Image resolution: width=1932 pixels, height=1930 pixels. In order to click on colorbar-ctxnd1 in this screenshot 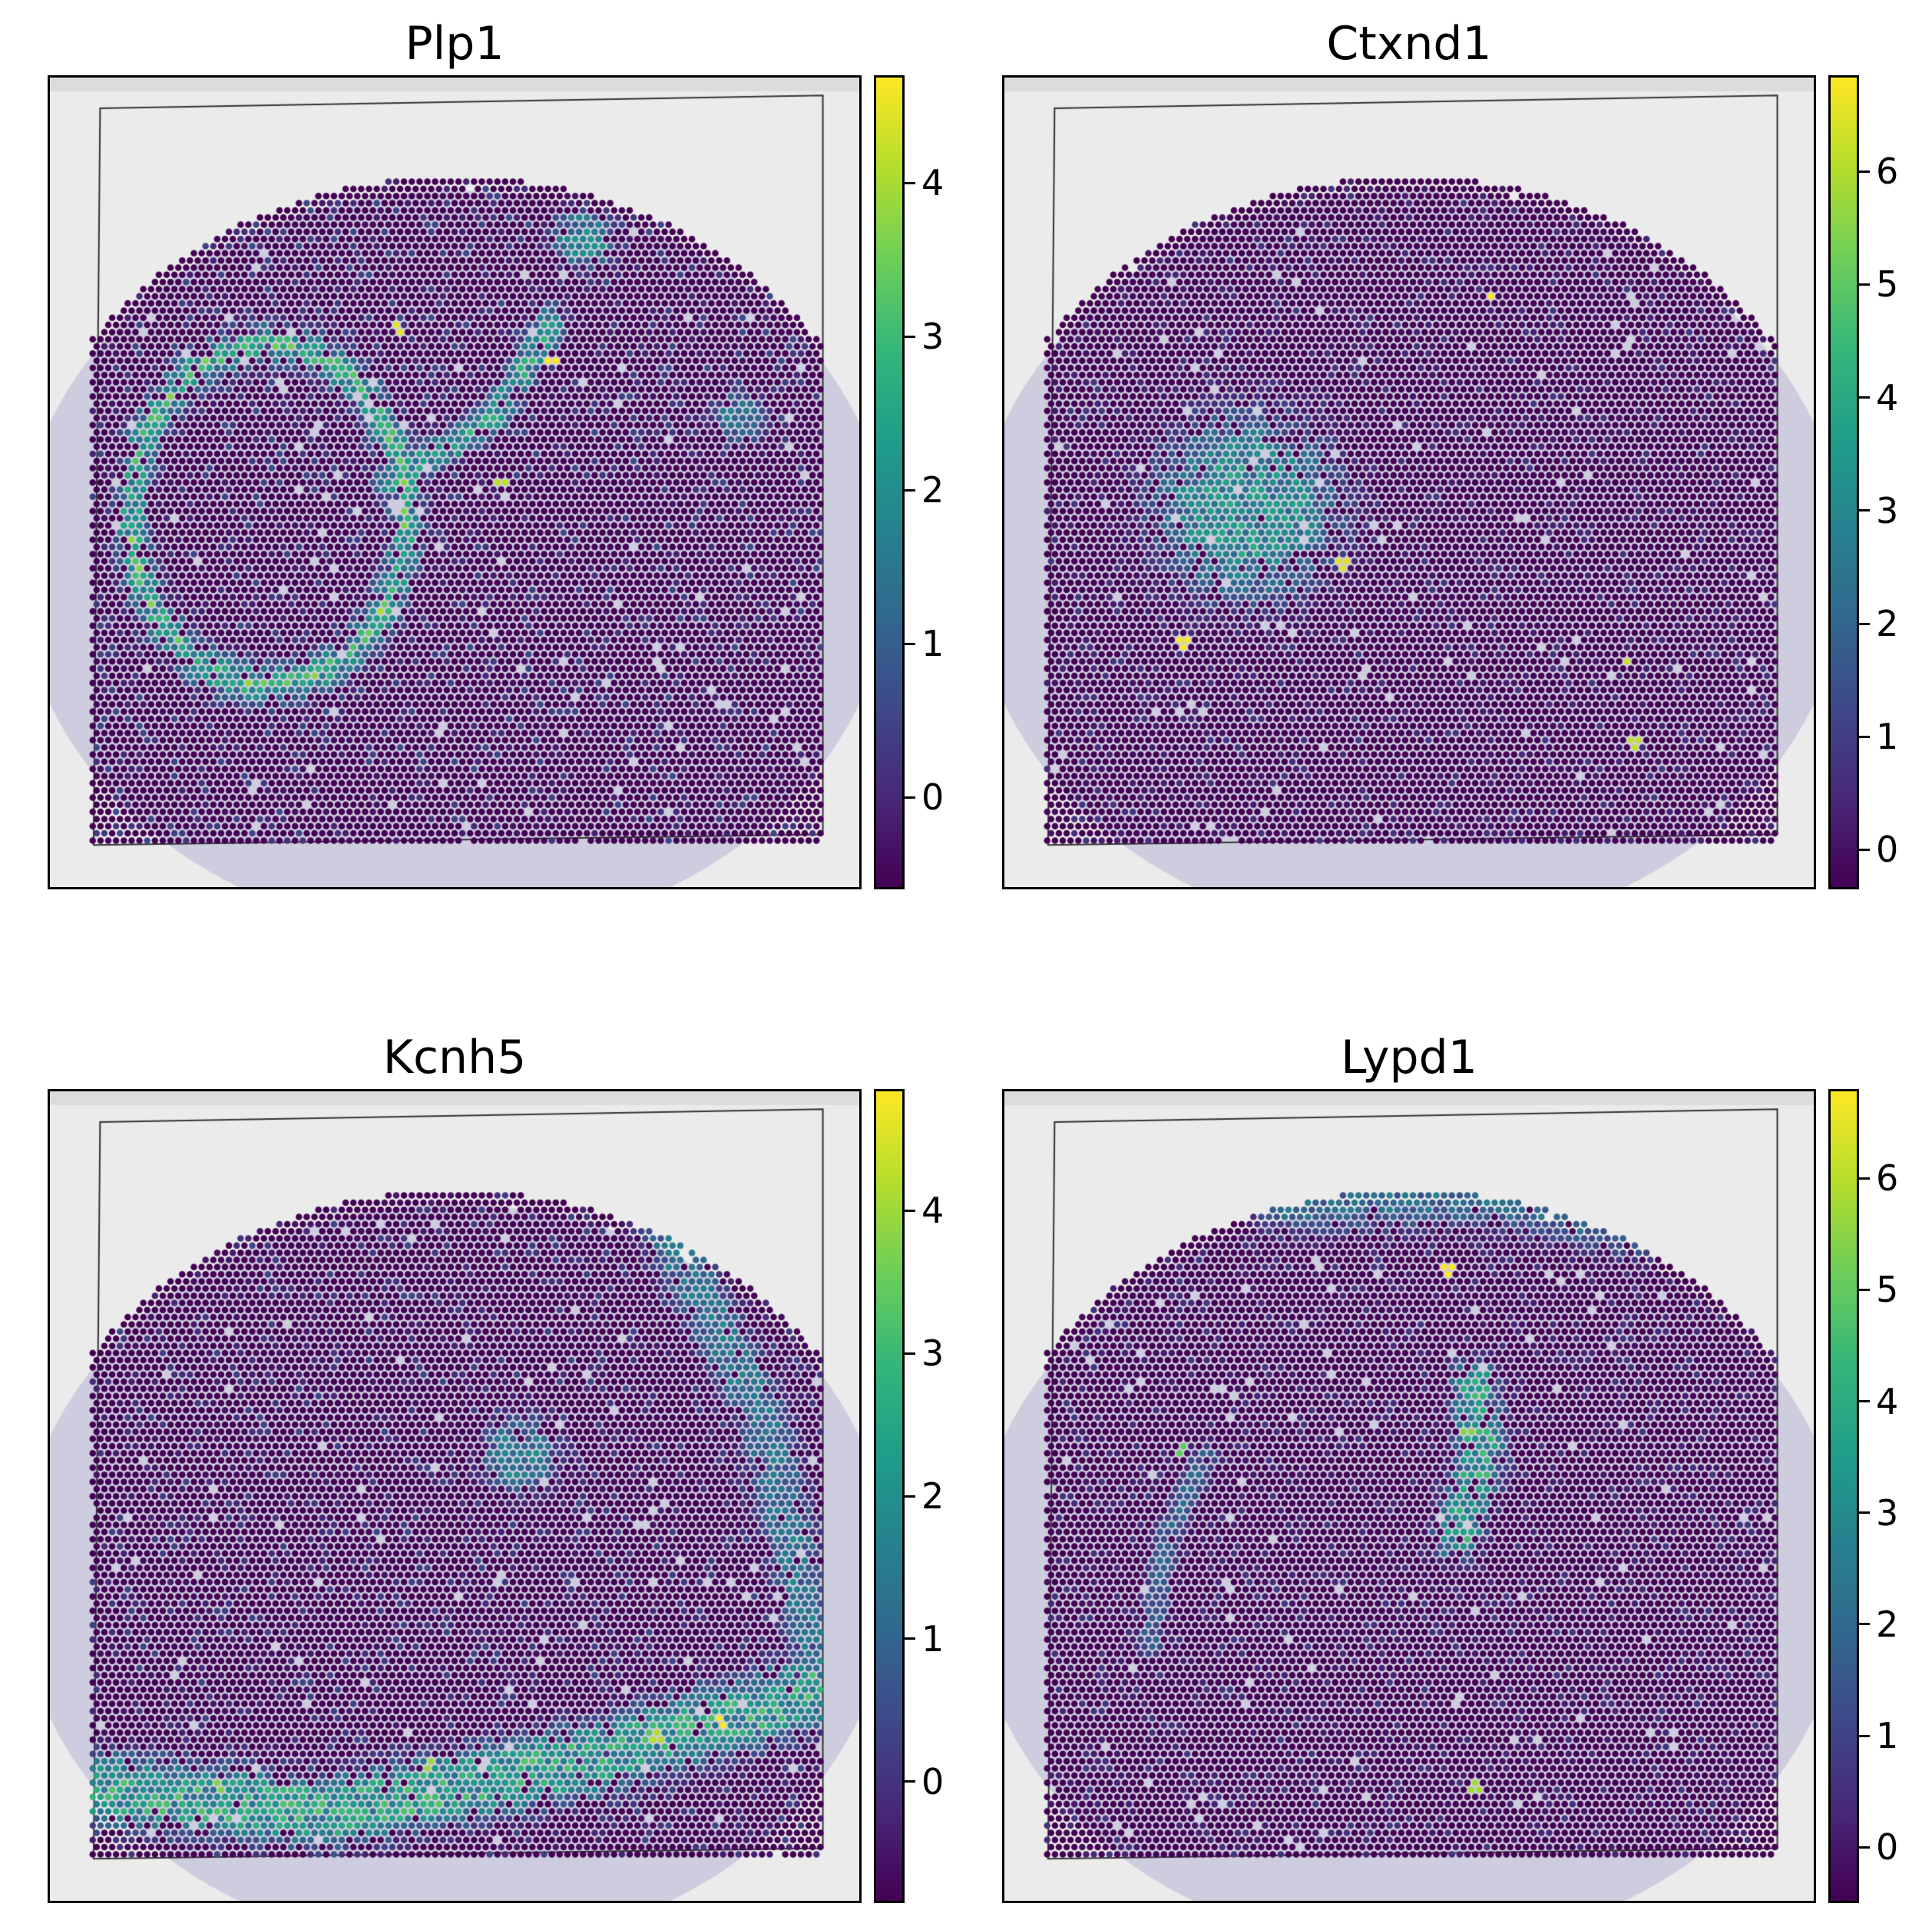, I will do `click(1843, 482)`.